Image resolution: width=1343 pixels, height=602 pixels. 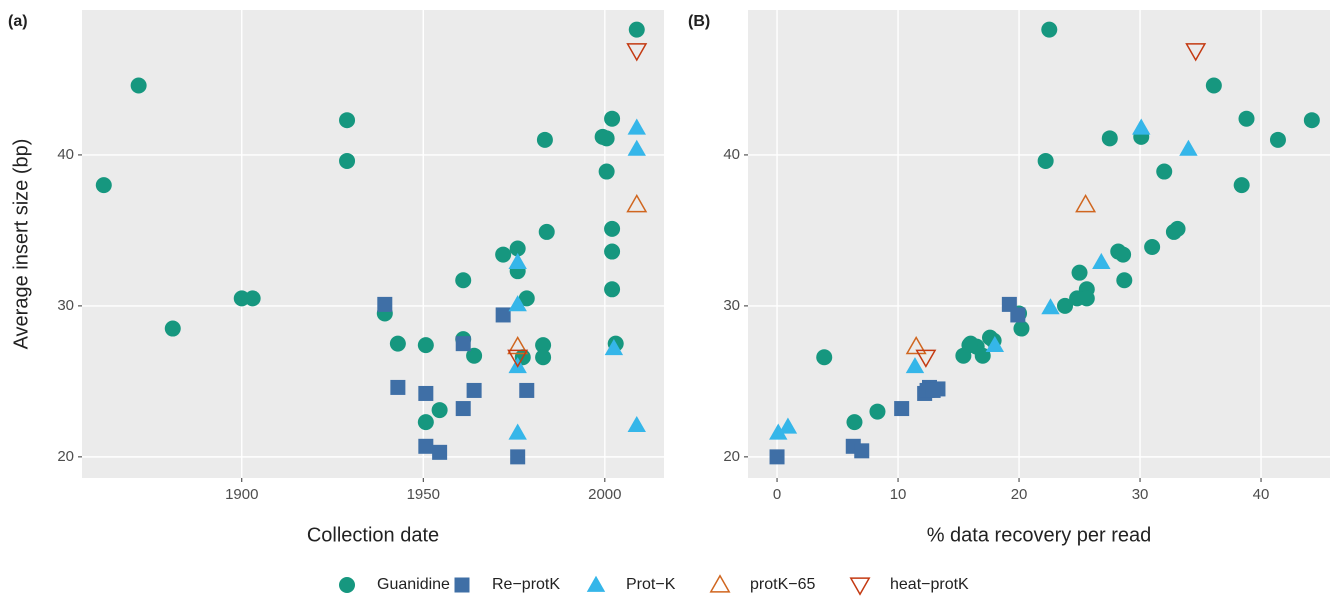 I want to click on x-tick-label: 40, so click(x=1261, y=494).